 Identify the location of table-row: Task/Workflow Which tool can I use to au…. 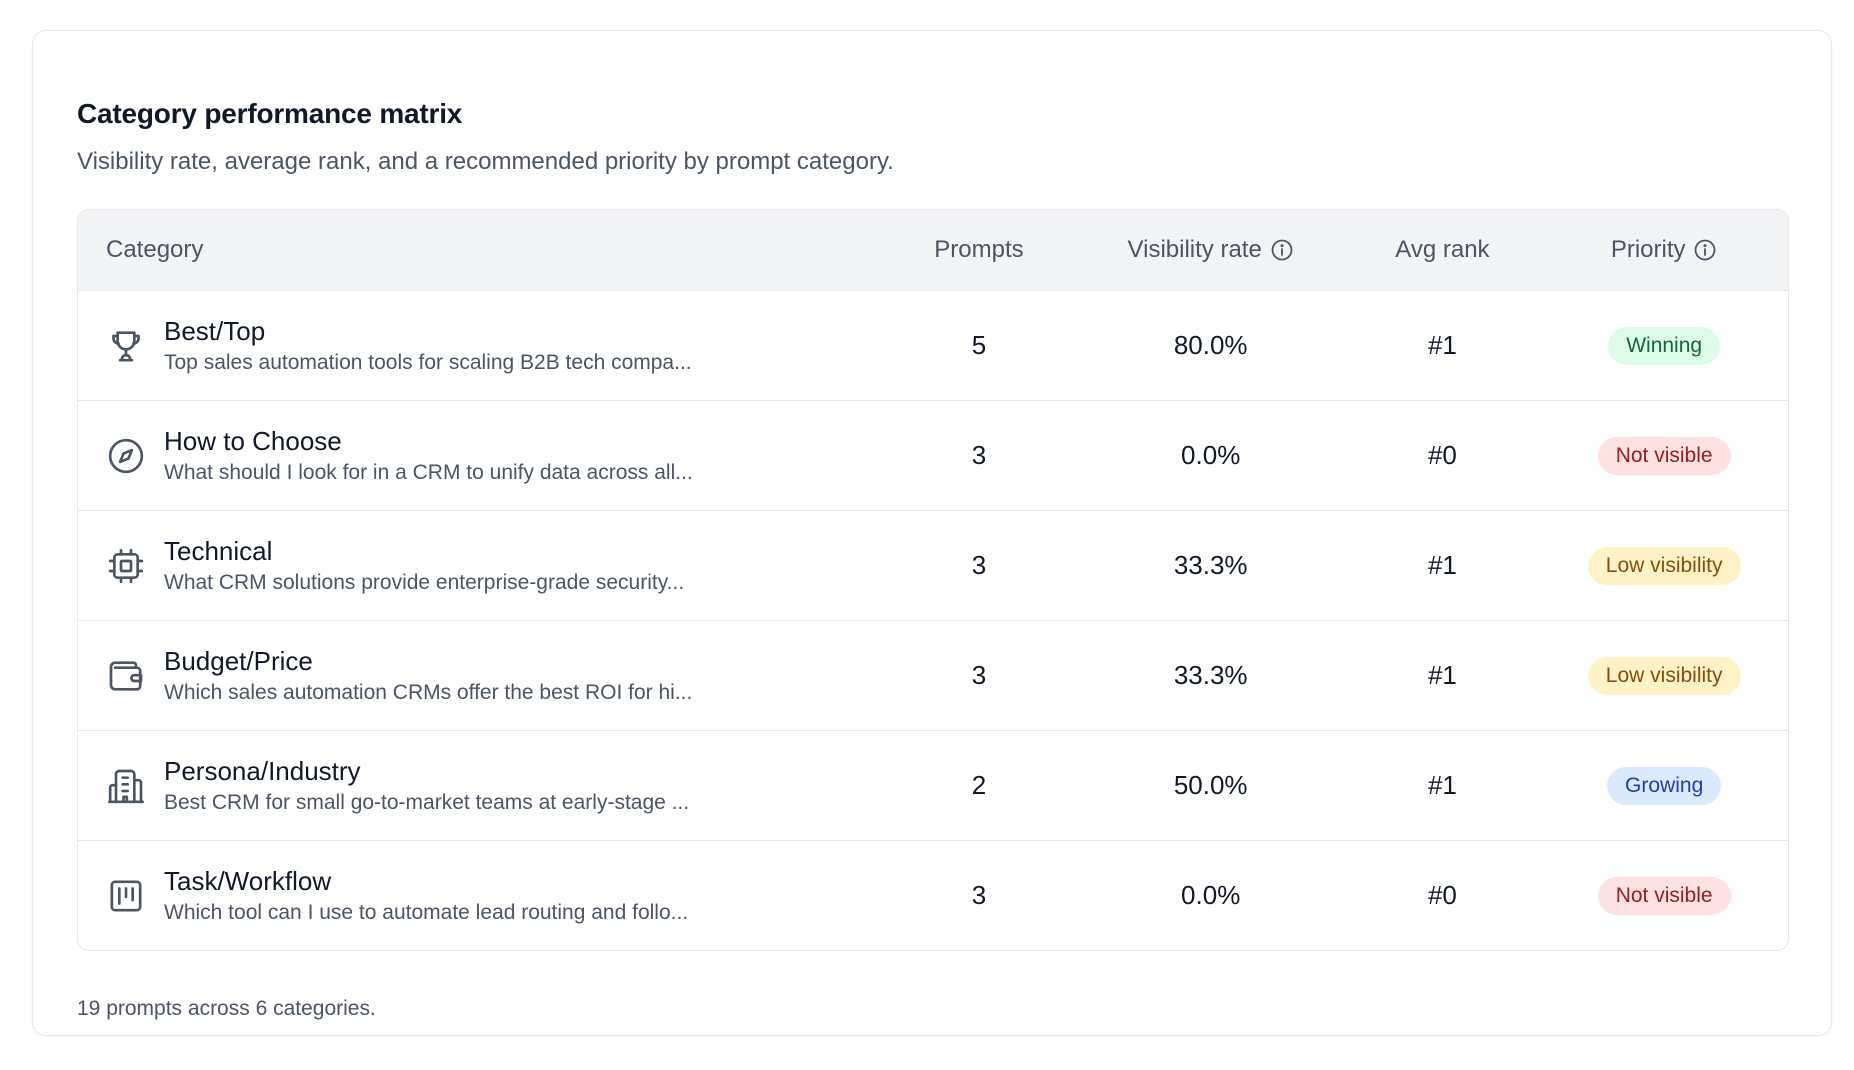
(933, 895).